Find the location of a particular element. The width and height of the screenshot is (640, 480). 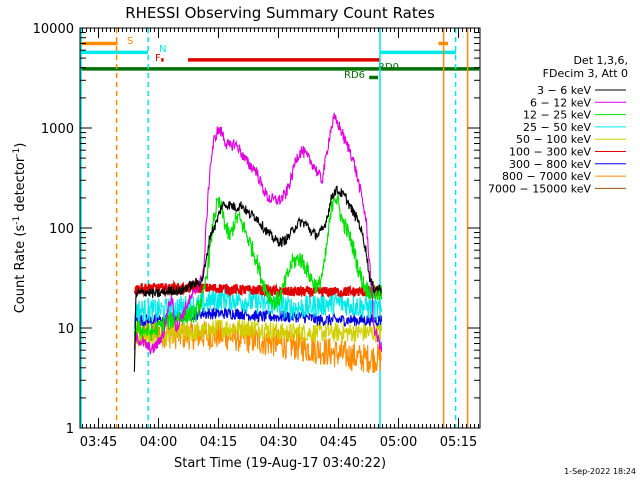

y-tick-label: 1 is located at coordinates (70, 429).